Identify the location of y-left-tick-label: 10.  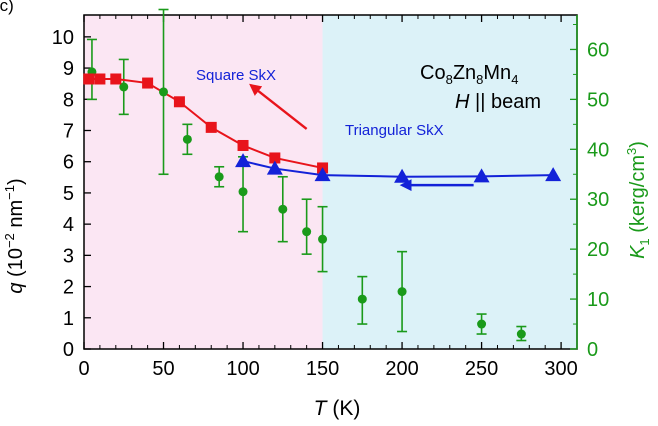
(63, 38).